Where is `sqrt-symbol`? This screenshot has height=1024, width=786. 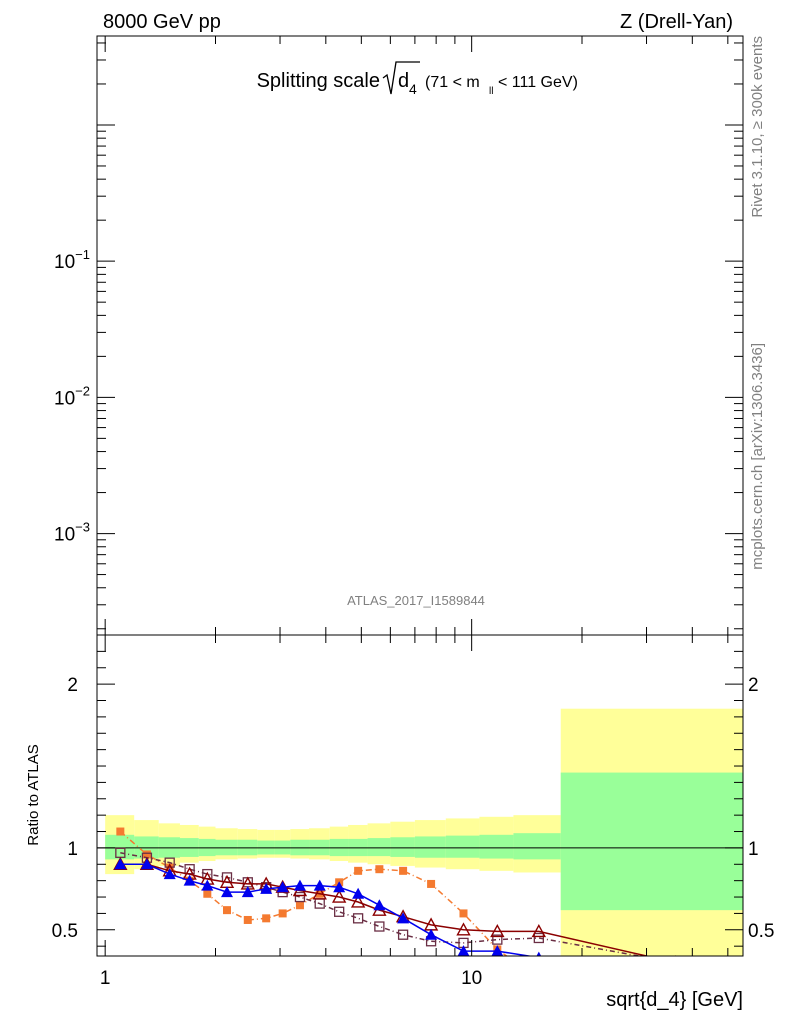
sqrt-symbol is located at coordinates (401, 78).